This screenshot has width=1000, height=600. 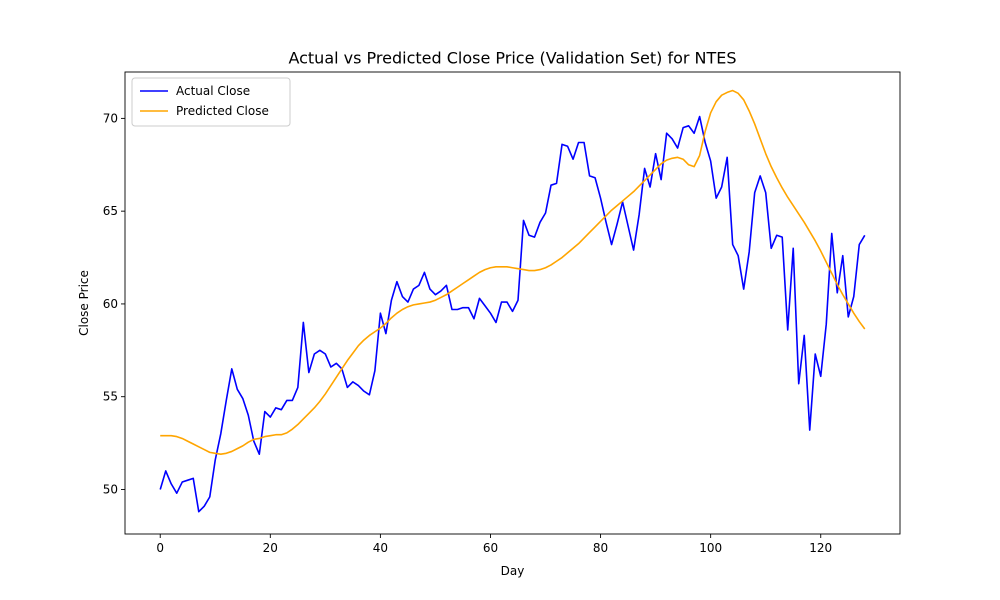 I want to click on x-tick-label: 100, so click(x=710, y=548).